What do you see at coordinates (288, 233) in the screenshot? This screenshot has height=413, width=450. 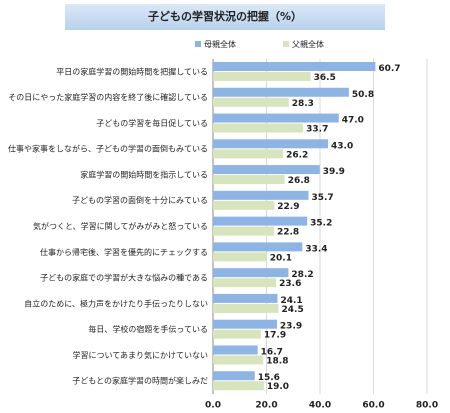 I see `value-label: 22.8` at bounding box center [288, 233].